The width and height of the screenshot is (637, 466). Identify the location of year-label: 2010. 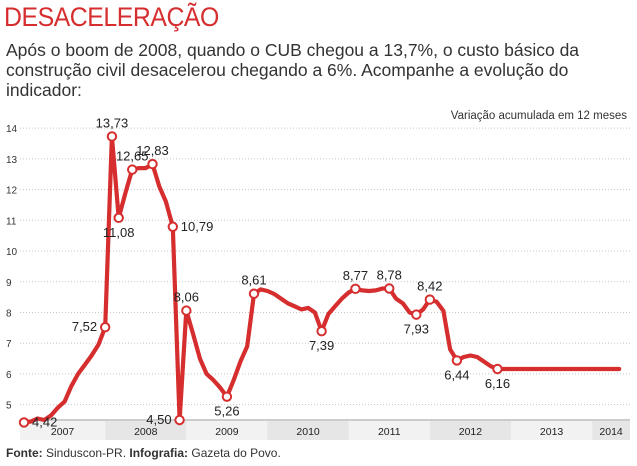
(308, 432).